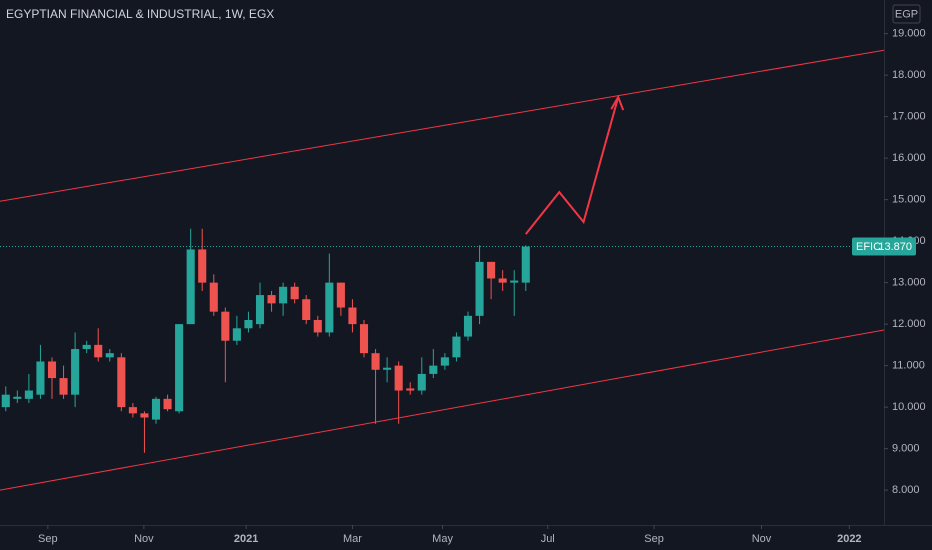 This screenshot has width=932, height=550. I want to click on y-tick-label: 13.000, so click(909, 283).